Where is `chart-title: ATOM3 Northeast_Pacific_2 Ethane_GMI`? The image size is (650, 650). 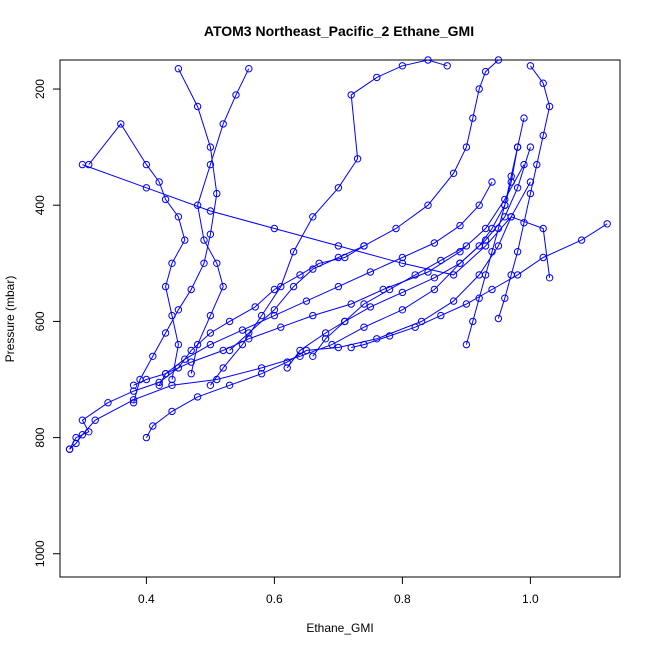
chart-title: ATOM3 Northeast_Pacific_2 Ethane_GMI is located at coordinates (339, 31).